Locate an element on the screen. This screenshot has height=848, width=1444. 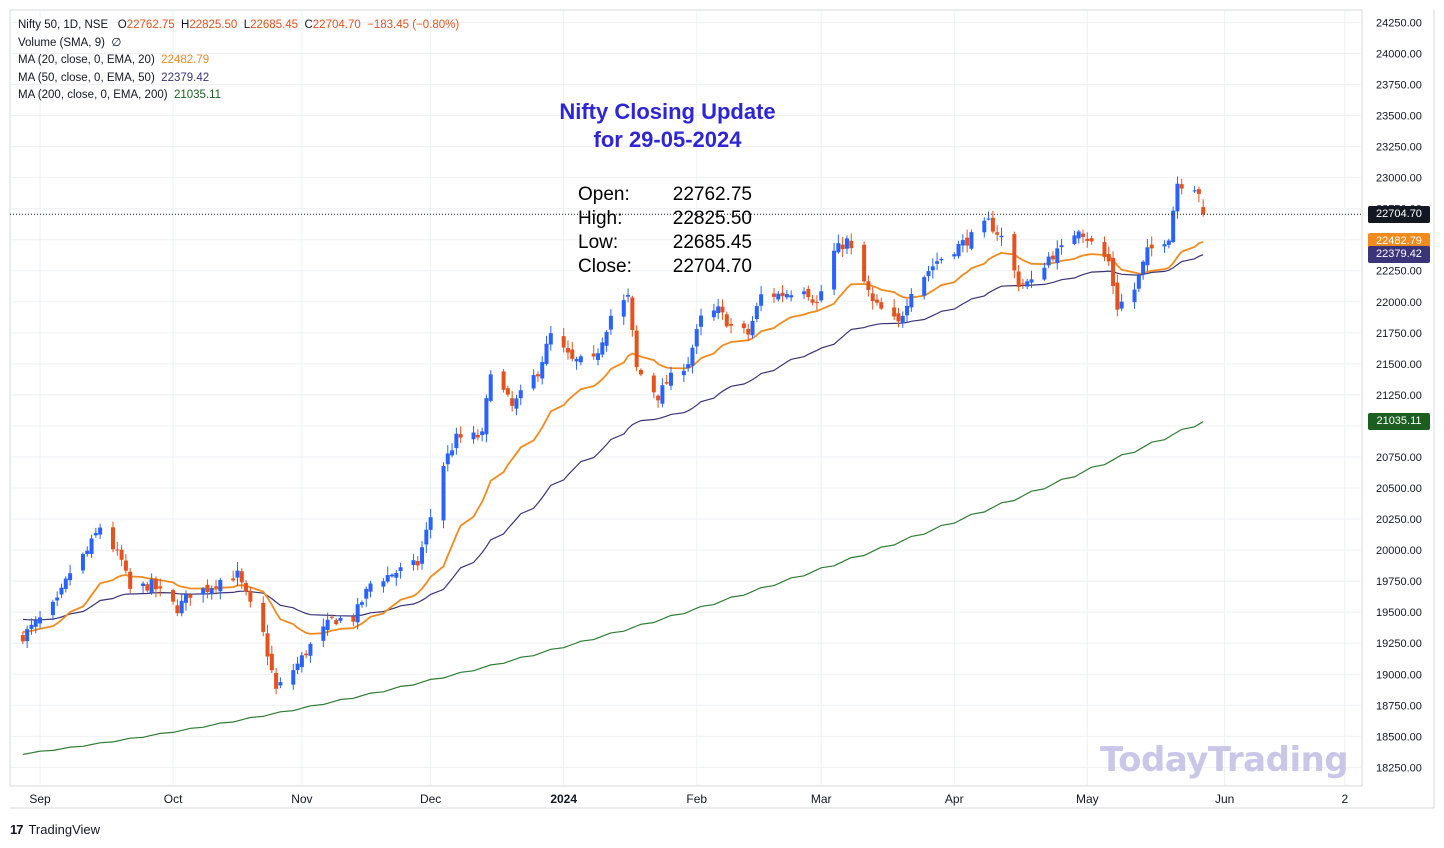
y-tick-label: 22000.00 is located at coordinates (1399, 303).